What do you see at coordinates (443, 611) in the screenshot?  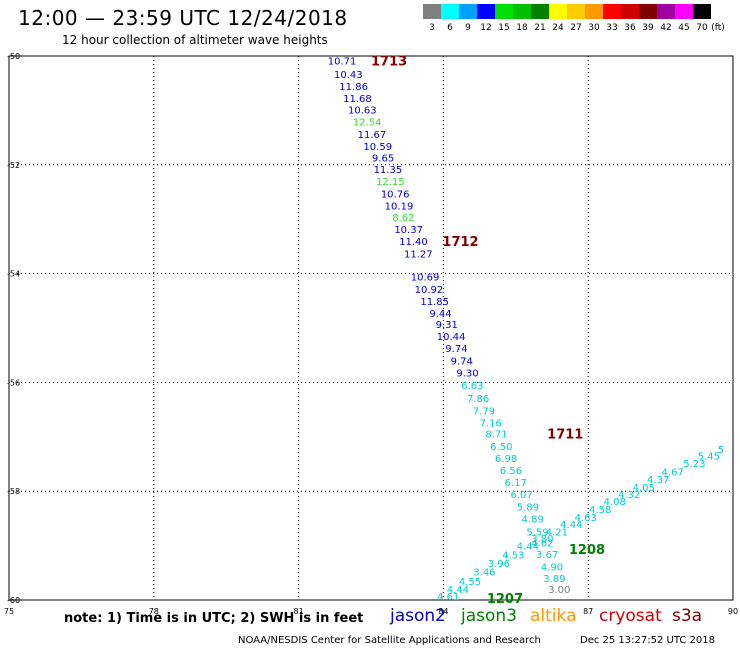 I see `x-tick-label: 84` at bounding box center [443, 611].